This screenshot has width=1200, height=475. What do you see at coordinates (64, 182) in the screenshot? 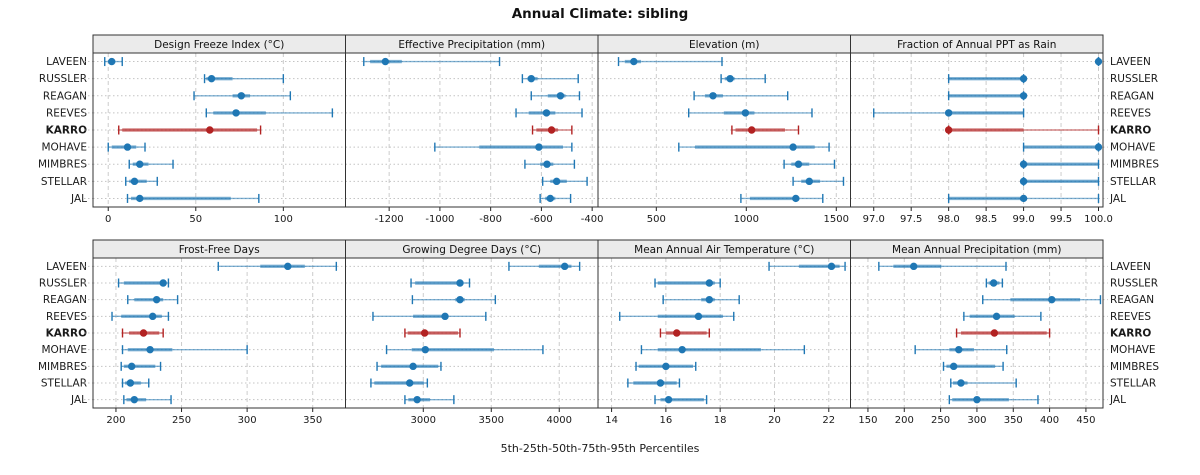
I see `station-label-left: STELLAR` at bounding box center [64, 182].